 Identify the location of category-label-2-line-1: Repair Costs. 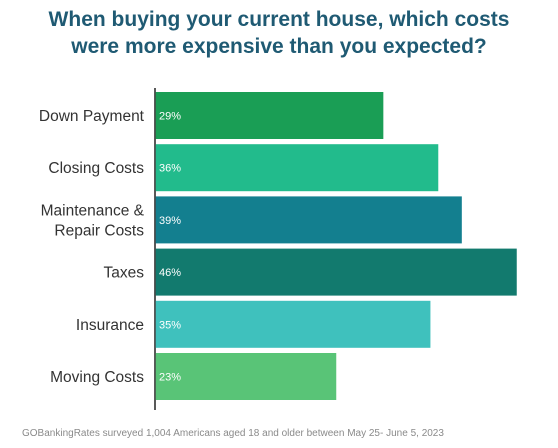
(99, 230).